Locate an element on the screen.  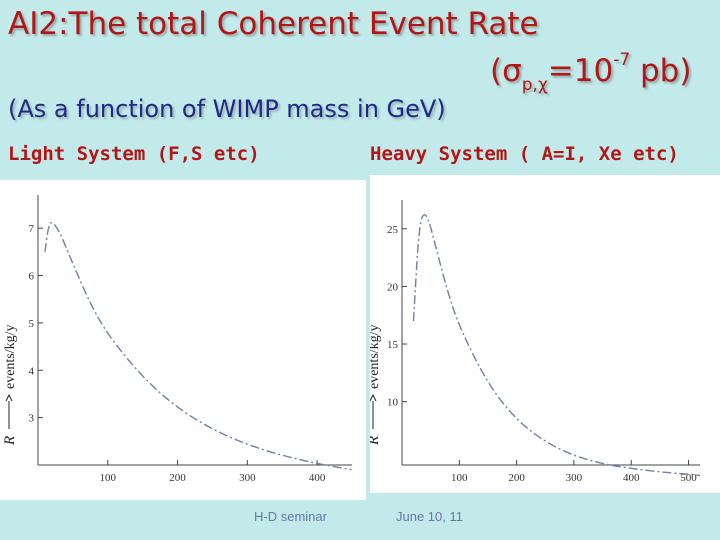
y-tick-label: 10 is located at coordinates (393, 403).